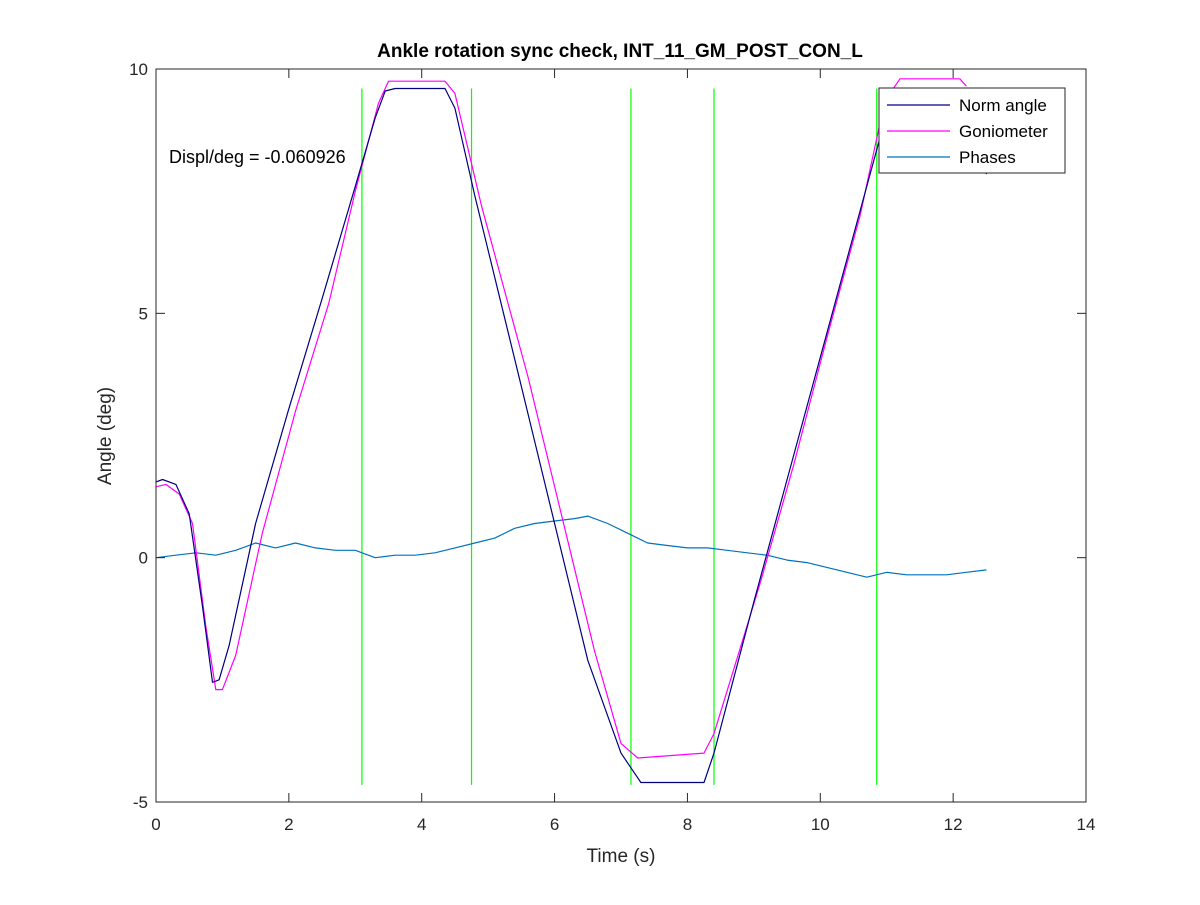 This screenshot has height=905, width=1200. I want to click on x-tick-label: 10, so click(820, 824).